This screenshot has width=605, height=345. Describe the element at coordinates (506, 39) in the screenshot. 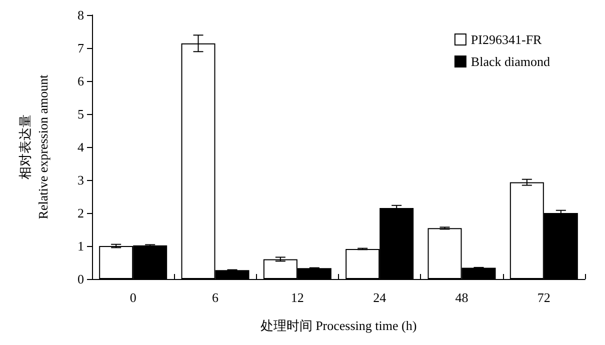

I see `legend-label: PI296341-FR` at that location.